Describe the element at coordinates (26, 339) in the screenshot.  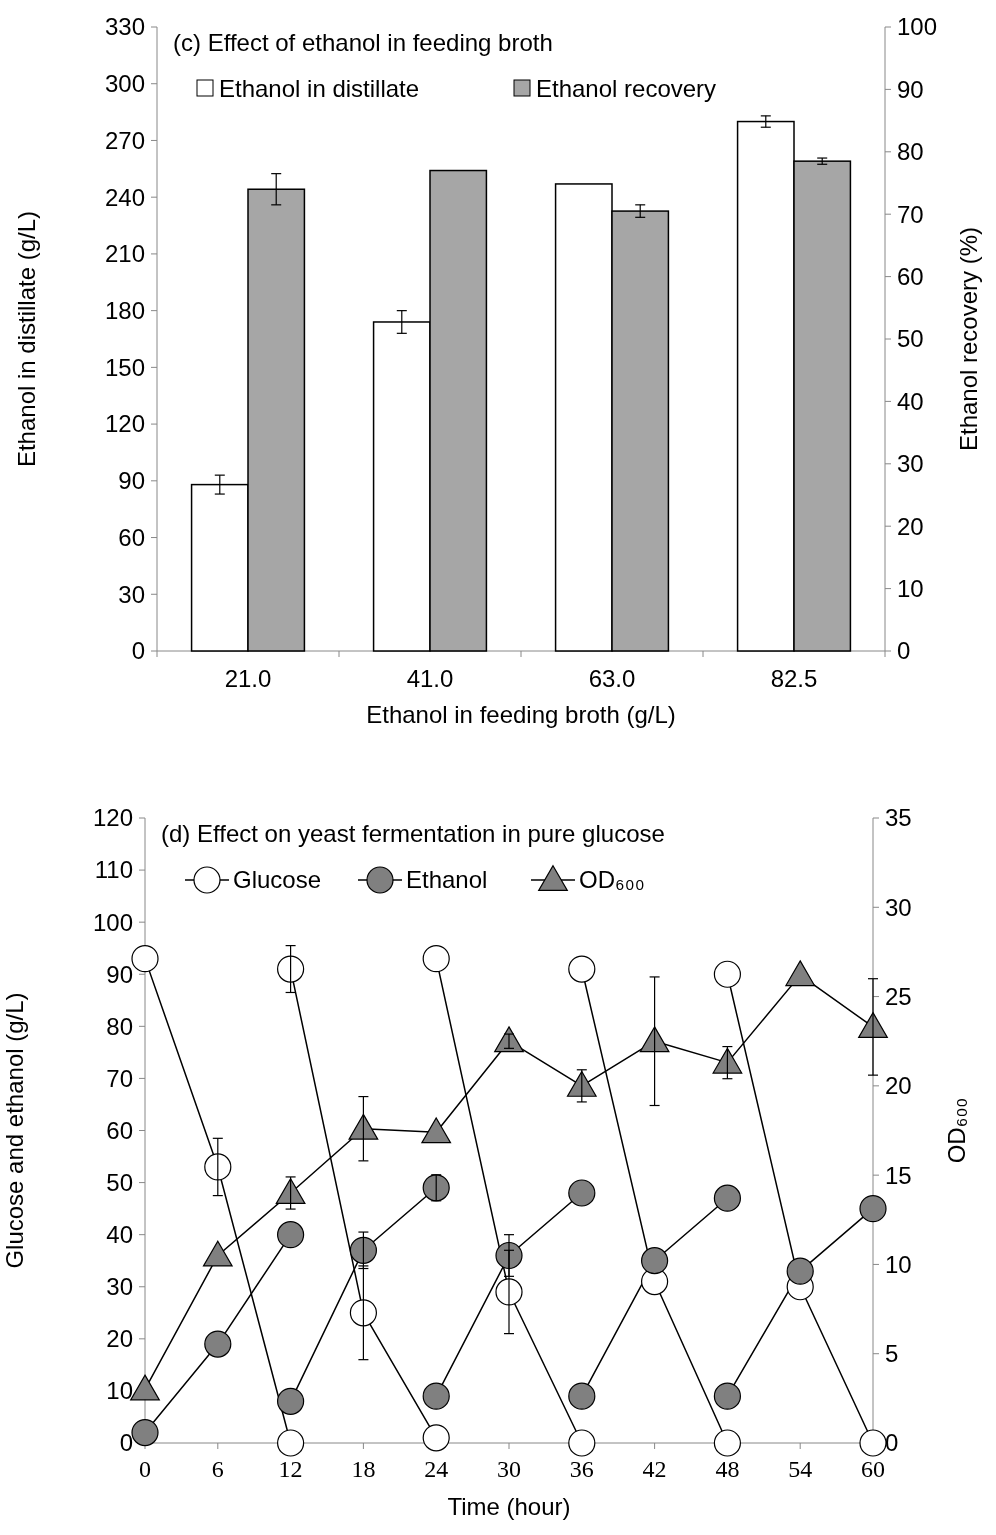
I see `y-axis-title: Ethanol in distillate (g/L)` at that location.